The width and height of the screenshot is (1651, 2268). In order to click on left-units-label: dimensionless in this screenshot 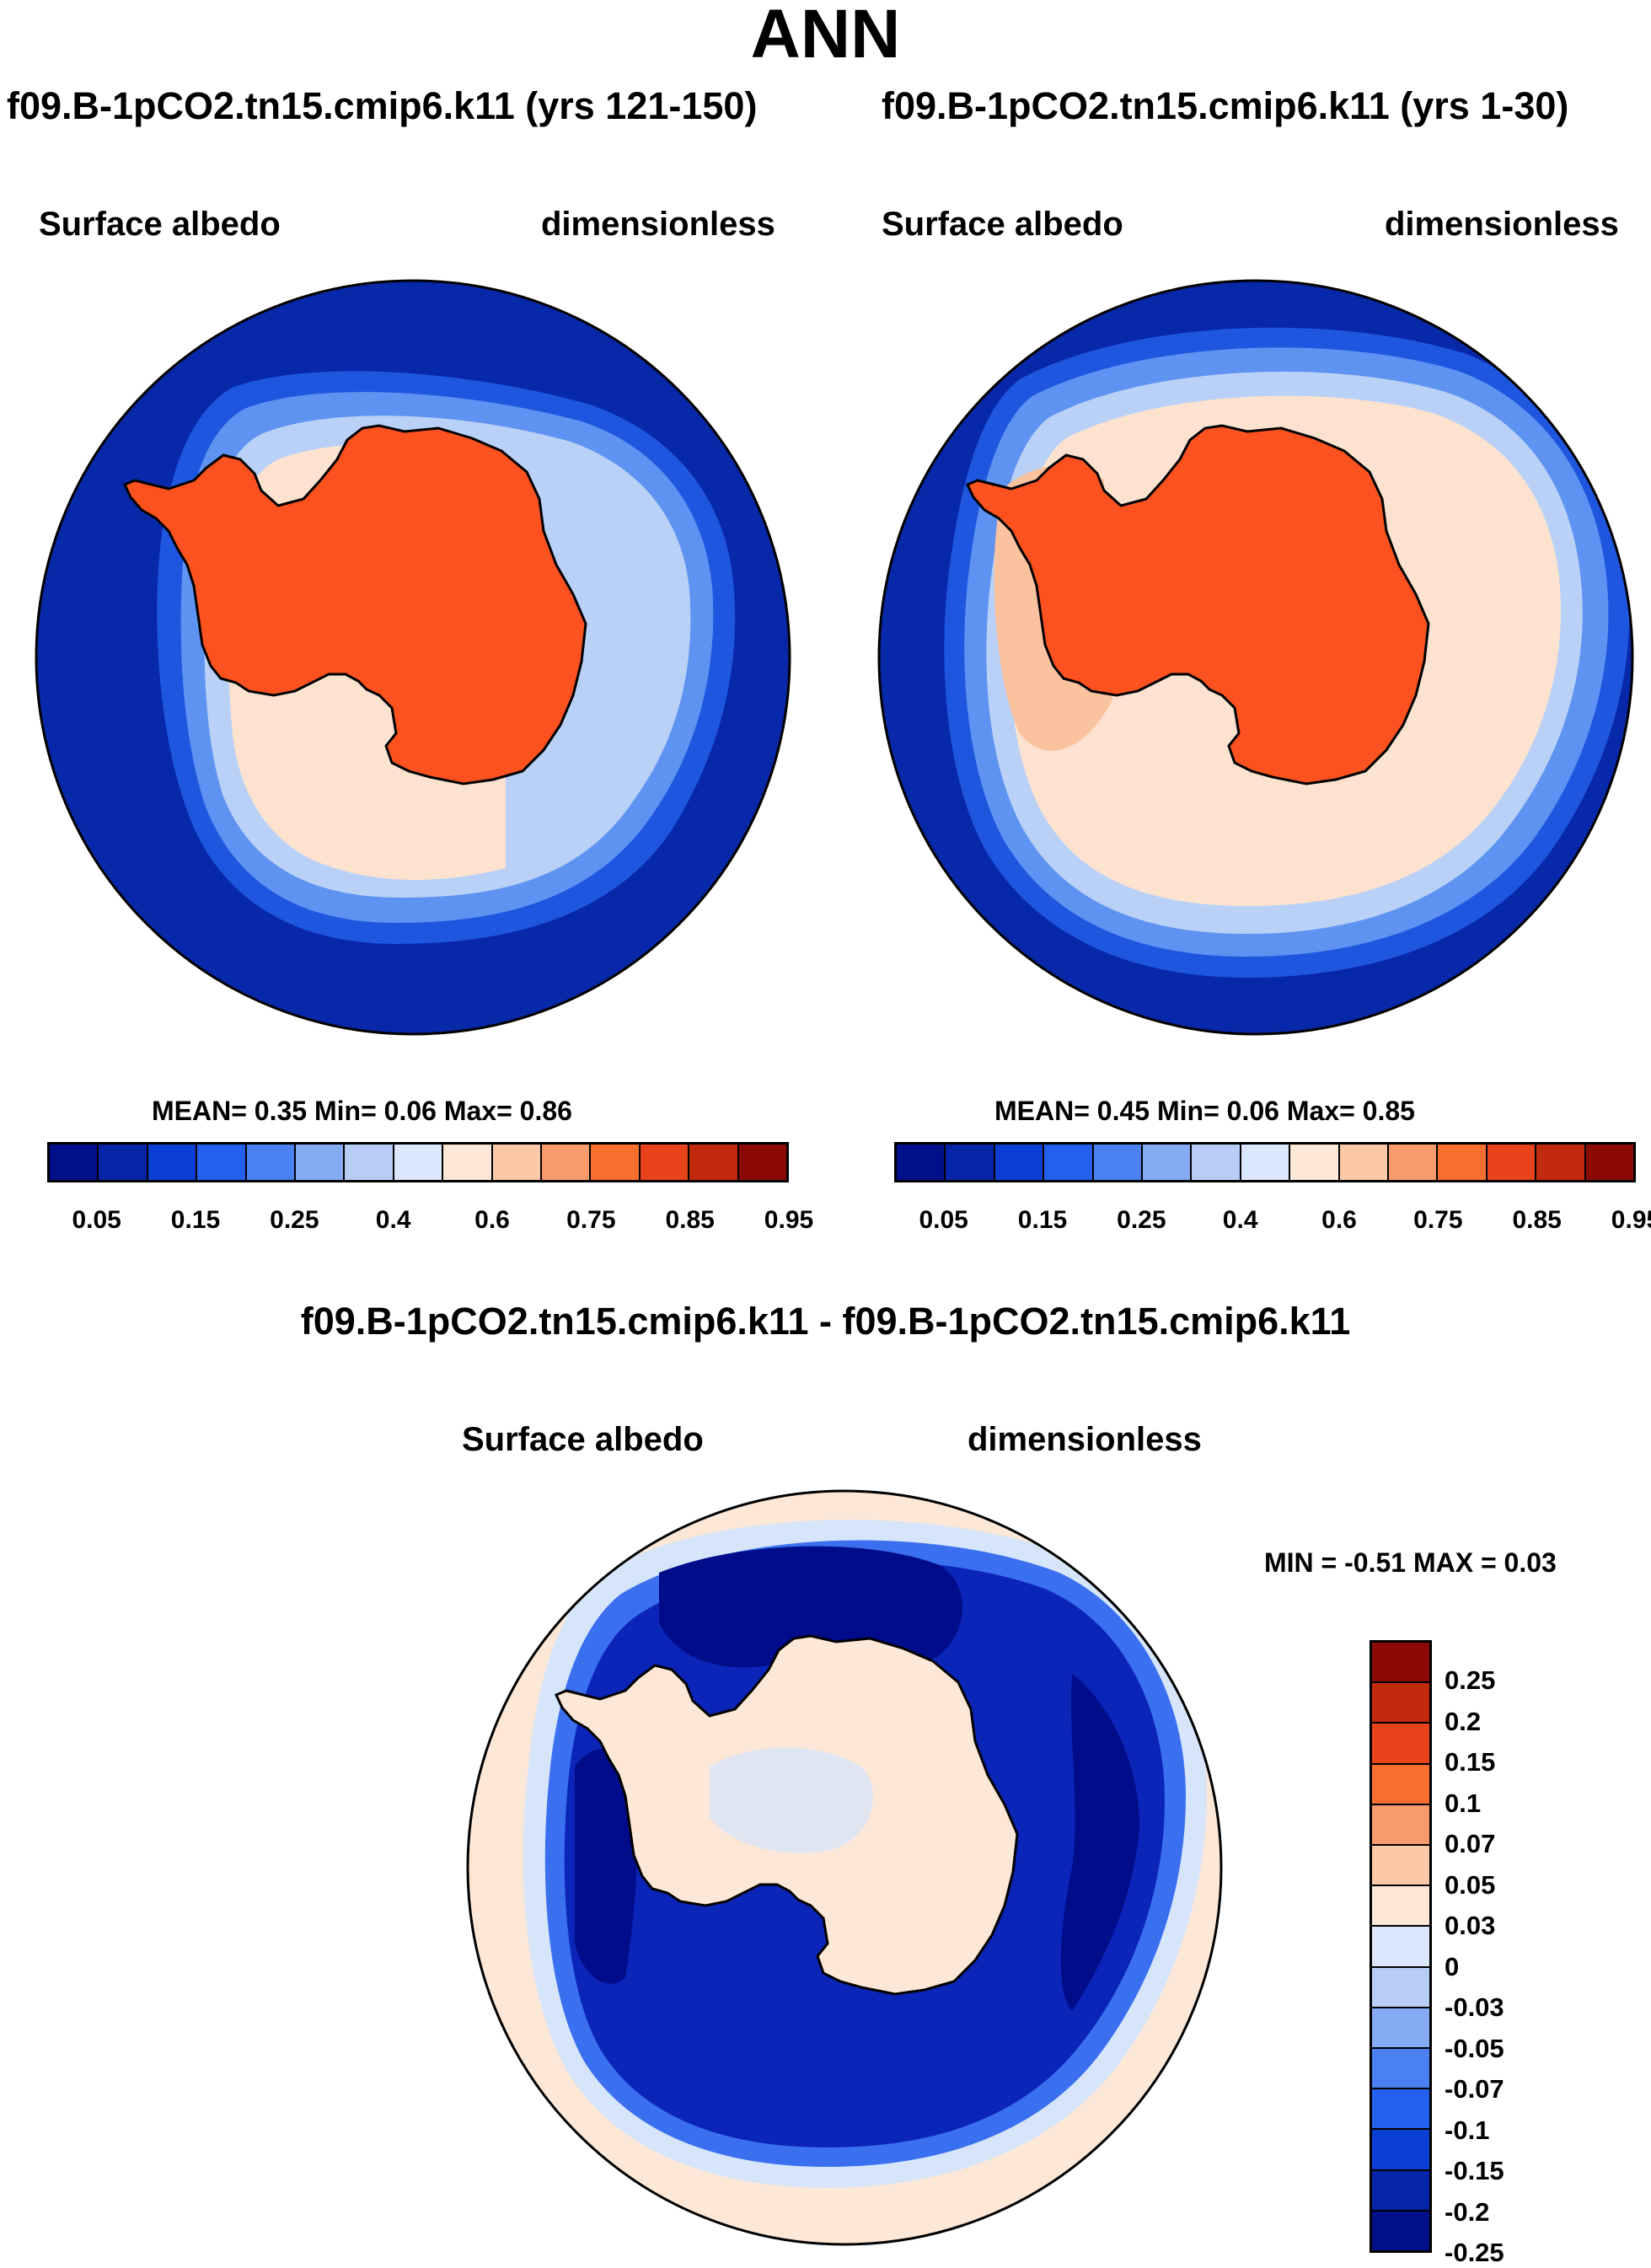, I will do `click(658, 224)`.